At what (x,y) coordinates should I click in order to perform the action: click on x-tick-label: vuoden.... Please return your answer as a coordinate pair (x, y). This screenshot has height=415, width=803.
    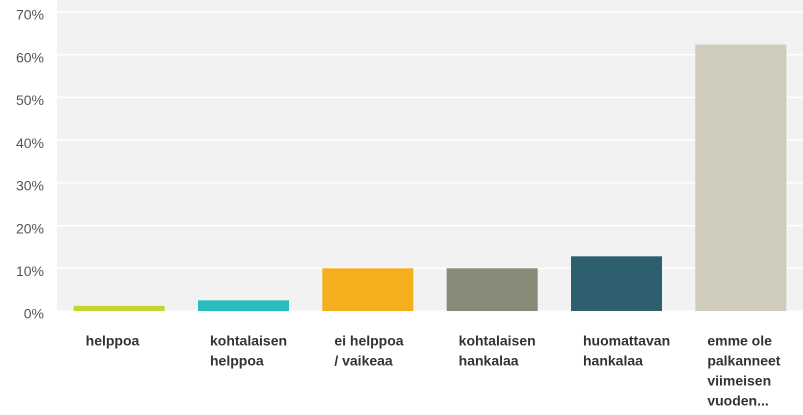
    Looking at the image, I should click on (737, 401).